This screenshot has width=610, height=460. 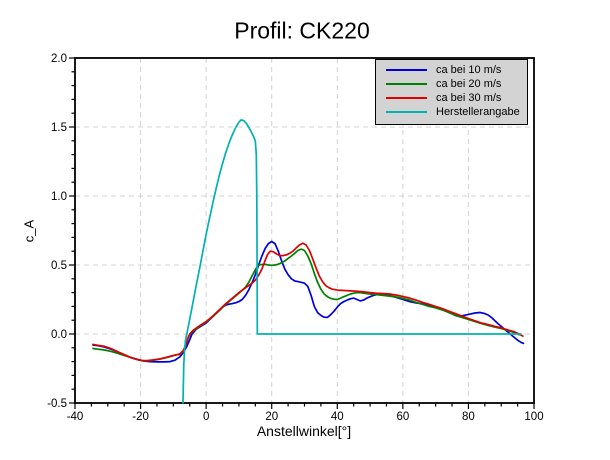 What do you see at coordinates (75, 417) in the screenshot?
I see `x-tick-label: -40` at bounding box center [75, 417].